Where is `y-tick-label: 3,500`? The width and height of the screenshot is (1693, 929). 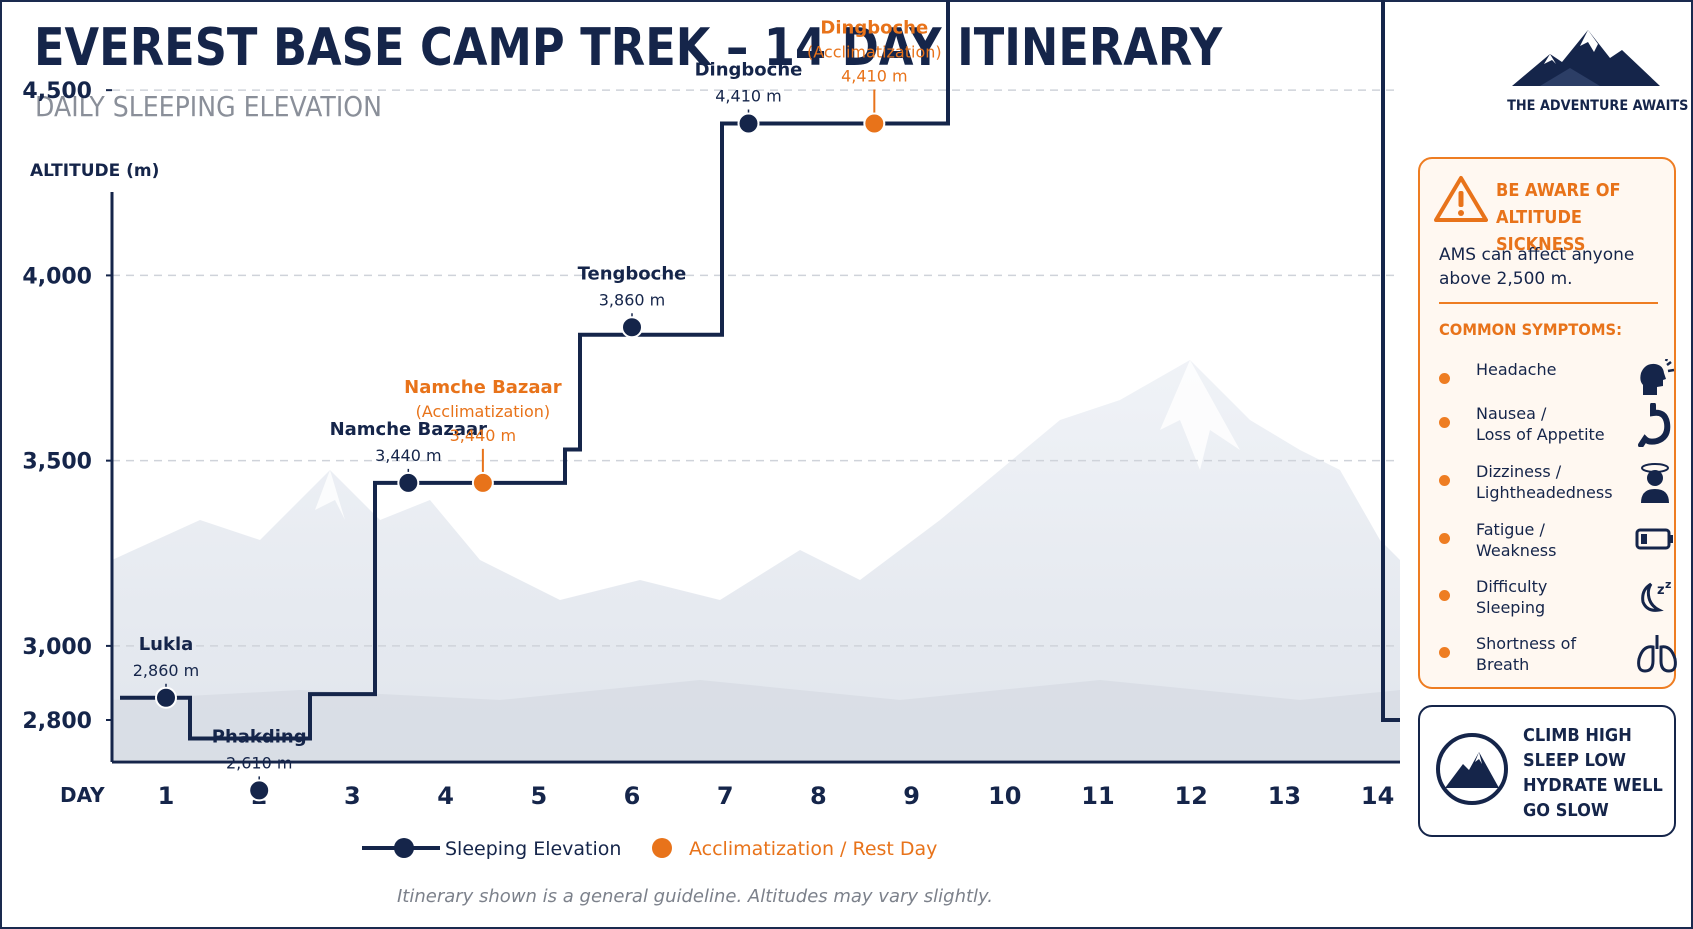 y-tick-label: 3,500 is located at coordinates (57, 462).